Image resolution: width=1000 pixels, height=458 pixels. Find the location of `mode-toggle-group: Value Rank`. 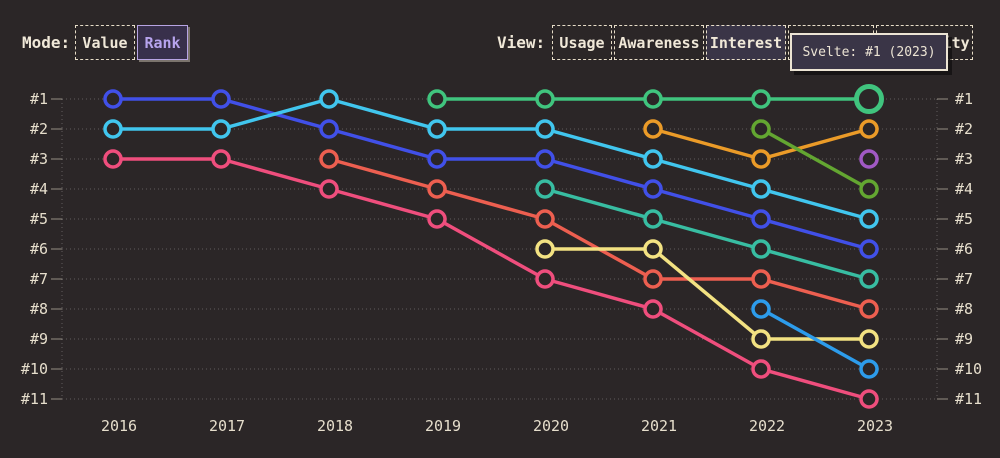

mode-toggle-group: Value Rank is located at coordinates (131, 42).